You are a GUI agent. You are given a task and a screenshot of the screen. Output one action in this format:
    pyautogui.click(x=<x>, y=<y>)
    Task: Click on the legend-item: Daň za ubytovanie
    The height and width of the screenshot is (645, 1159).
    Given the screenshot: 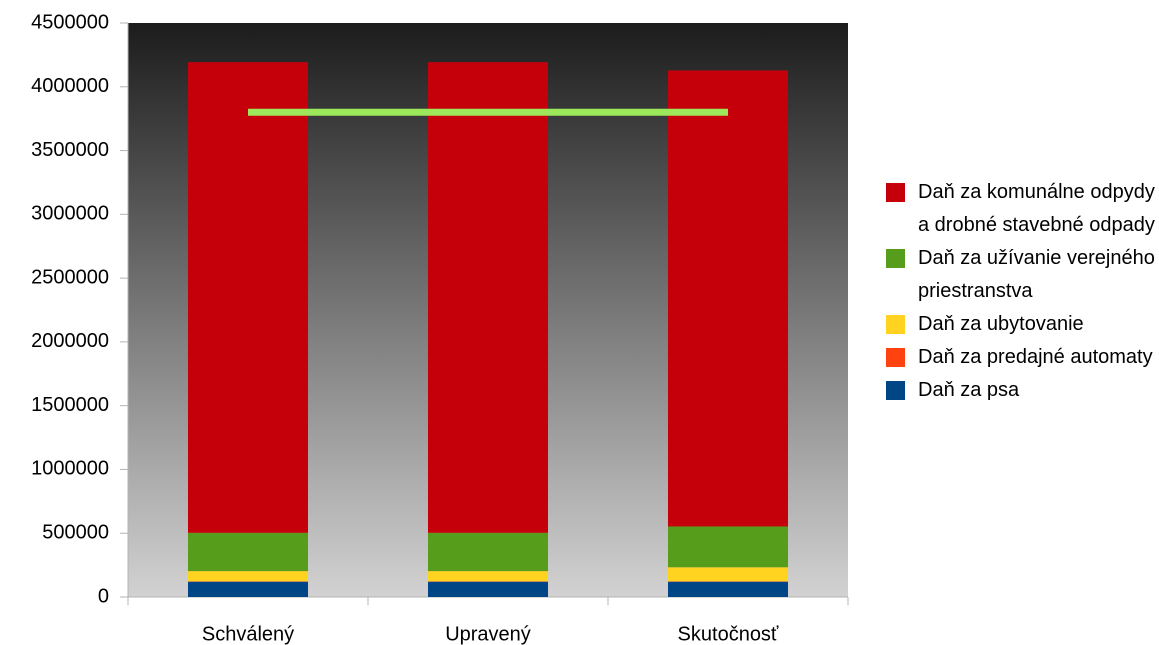 What is the action you would take?
    pyautogui.click(x=1021, y=324)
    